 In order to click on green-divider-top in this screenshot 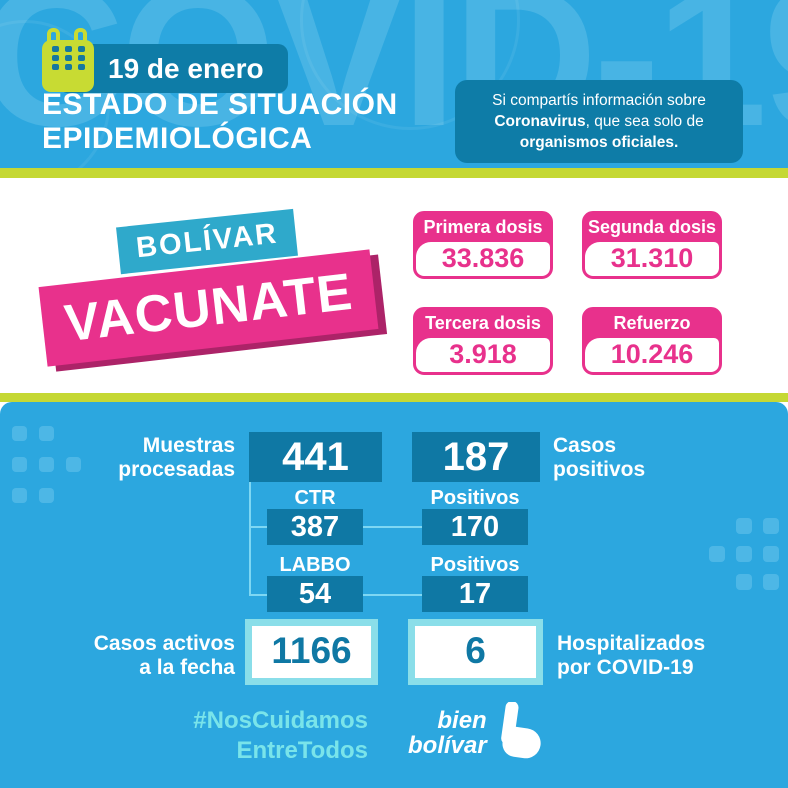, I will do `click(394, 173)`.